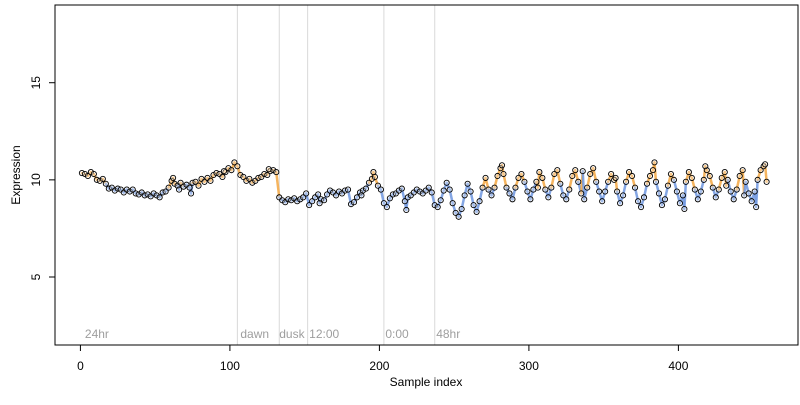 This screenshot has width=800, height=405. Describe the element at coordinates (383, 359) in the screenshot. I see `x-axis: 0 100 200 300 400` at that location.